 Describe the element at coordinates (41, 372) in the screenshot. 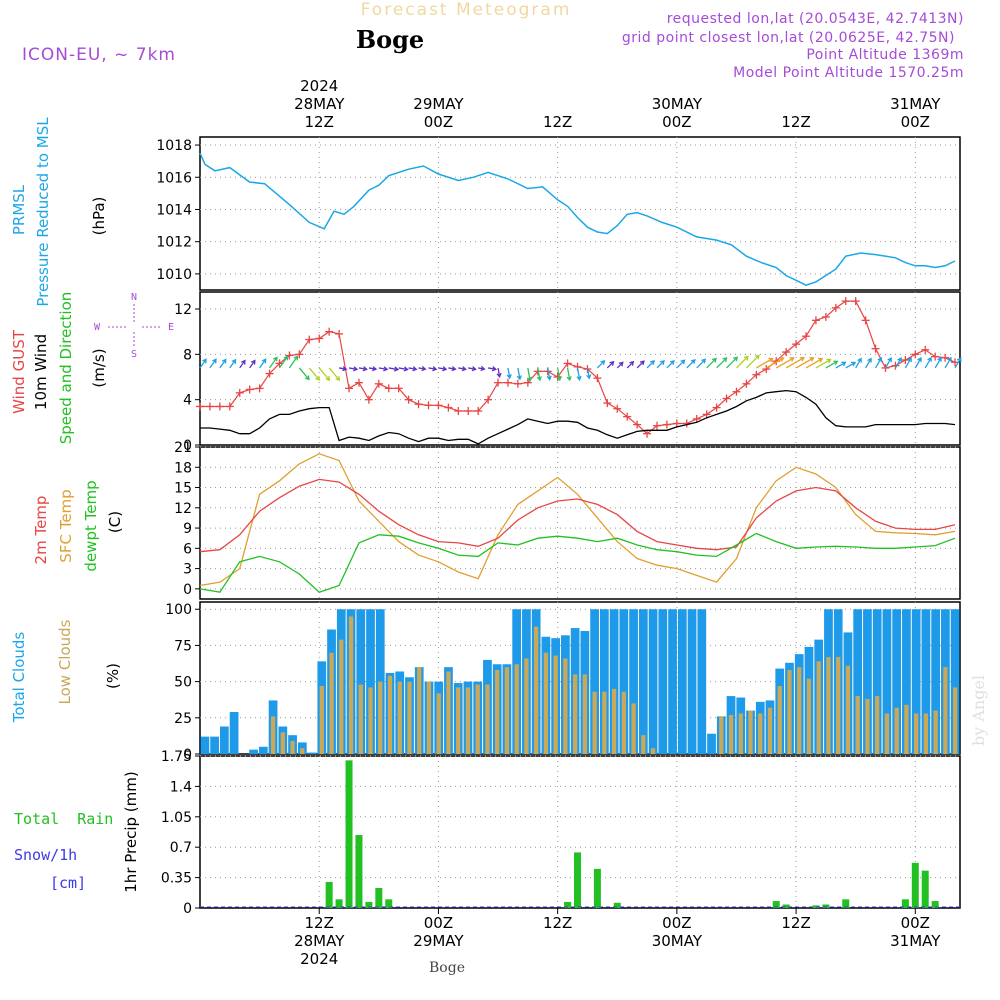

I see `wind10m-label: 10m Wind` at that location.